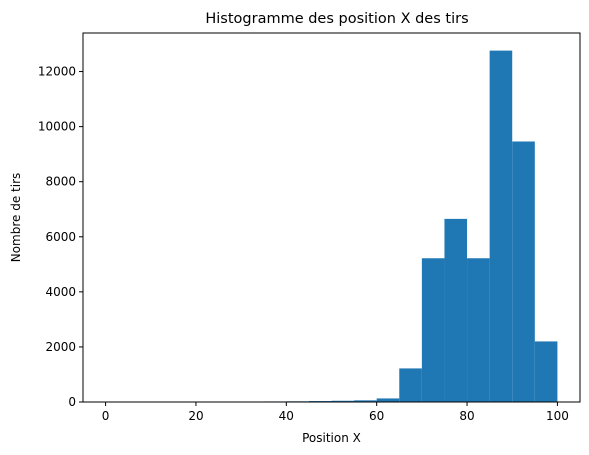 The width and height of the screenshot is (589, 455). Describe the element at coordinates (72, 402) in the screenshot. I see `y-tick-label: 0` at that location.